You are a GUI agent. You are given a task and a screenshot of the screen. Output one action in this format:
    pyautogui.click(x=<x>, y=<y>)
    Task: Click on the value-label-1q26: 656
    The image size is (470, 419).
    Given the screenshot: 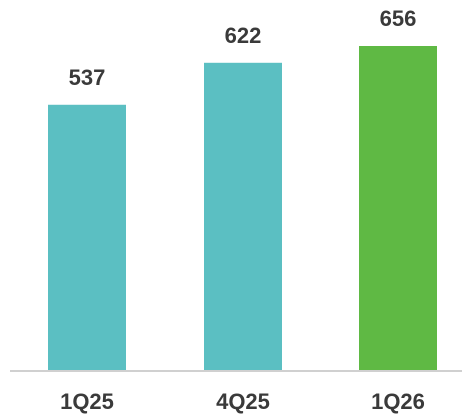 What is the action you would take?
    pyautogui.click(x=398, y=18)
    